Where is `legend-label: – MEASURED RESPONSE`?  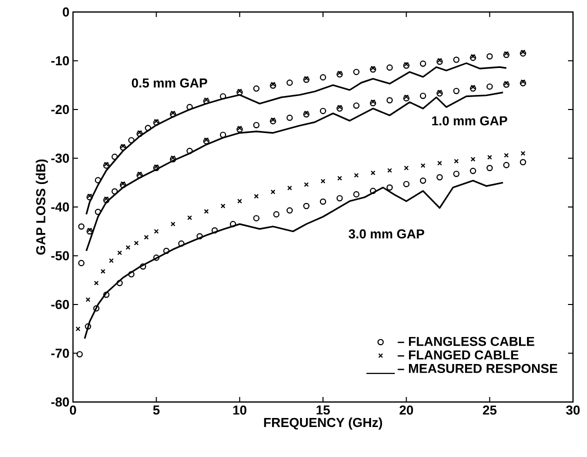 legend-label: – MEASURED RESPONSE is located at coordinates (478, 369).